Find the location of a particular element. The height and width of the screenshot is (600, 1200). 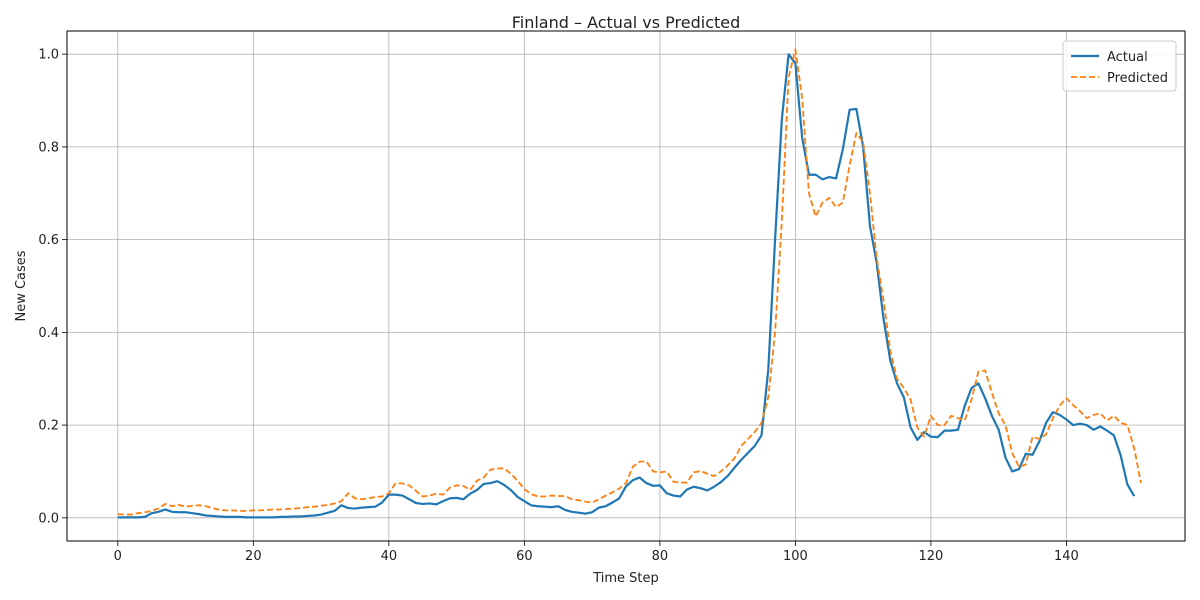

x-tick-label: 100 is located at coordinates (795, 556).